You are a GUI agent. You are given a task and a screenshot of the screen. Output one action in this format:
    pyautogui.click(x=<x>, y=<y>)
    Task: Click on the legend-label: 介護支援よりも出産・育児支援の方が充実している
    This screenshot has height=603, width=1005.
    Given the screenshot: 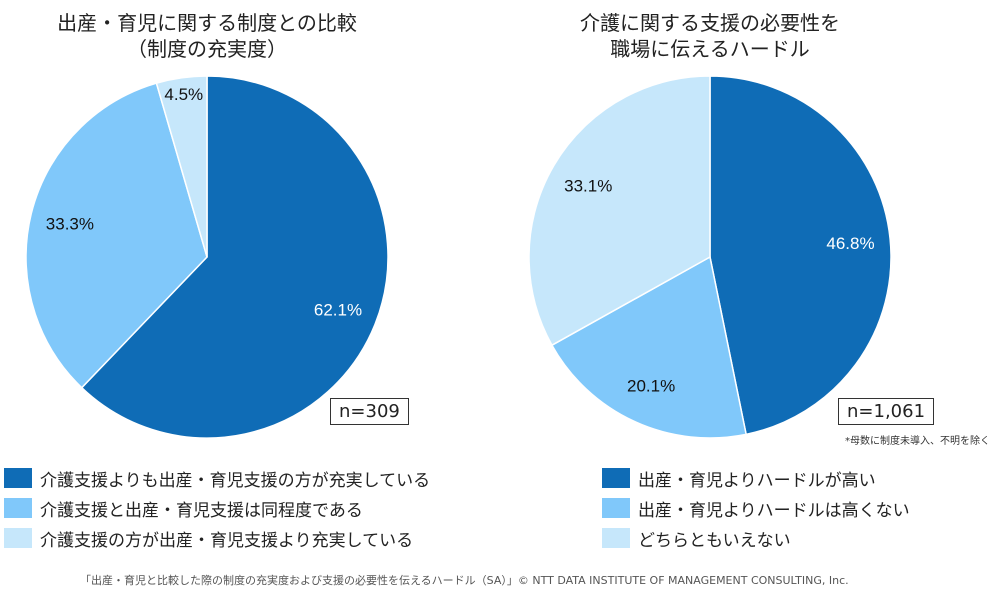 What is the action you would take?
    pyautogui.click(x=235, y=480)
    